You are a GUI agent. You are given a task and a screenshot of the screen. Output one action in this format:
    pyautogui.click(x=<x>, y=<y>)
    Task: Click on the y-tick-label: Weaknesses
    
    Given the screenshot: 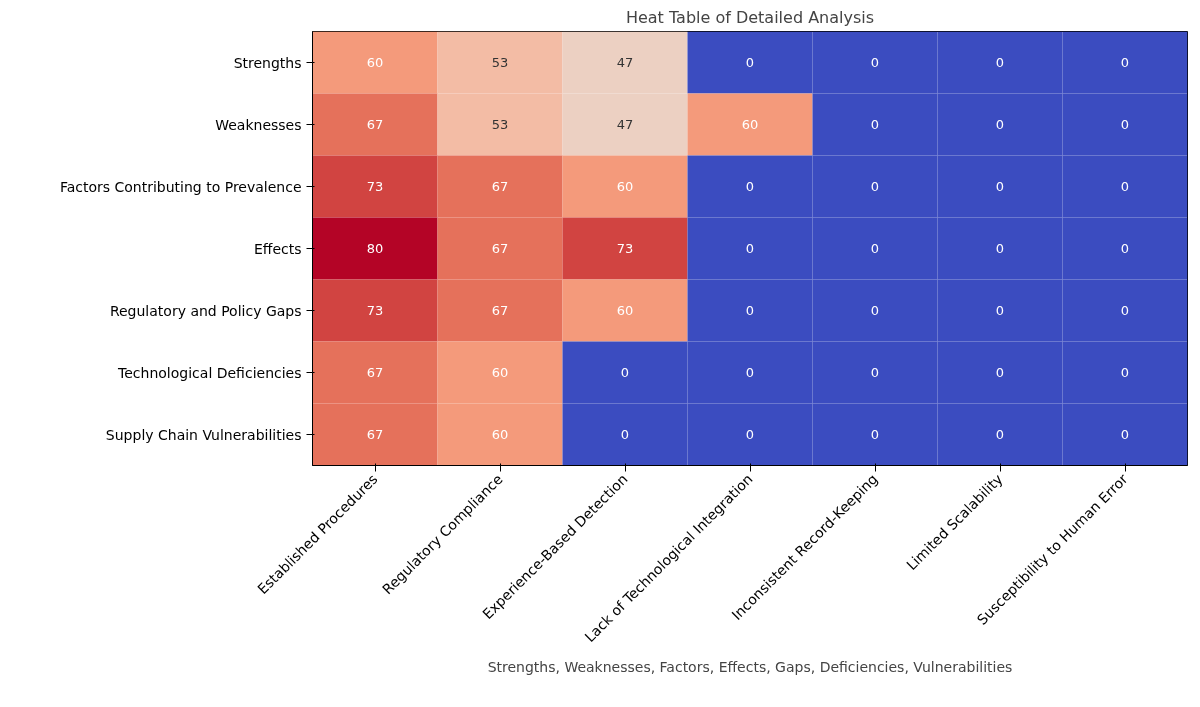 What is the action you would take?
    pyautogui.click(x=258, y=124)
    